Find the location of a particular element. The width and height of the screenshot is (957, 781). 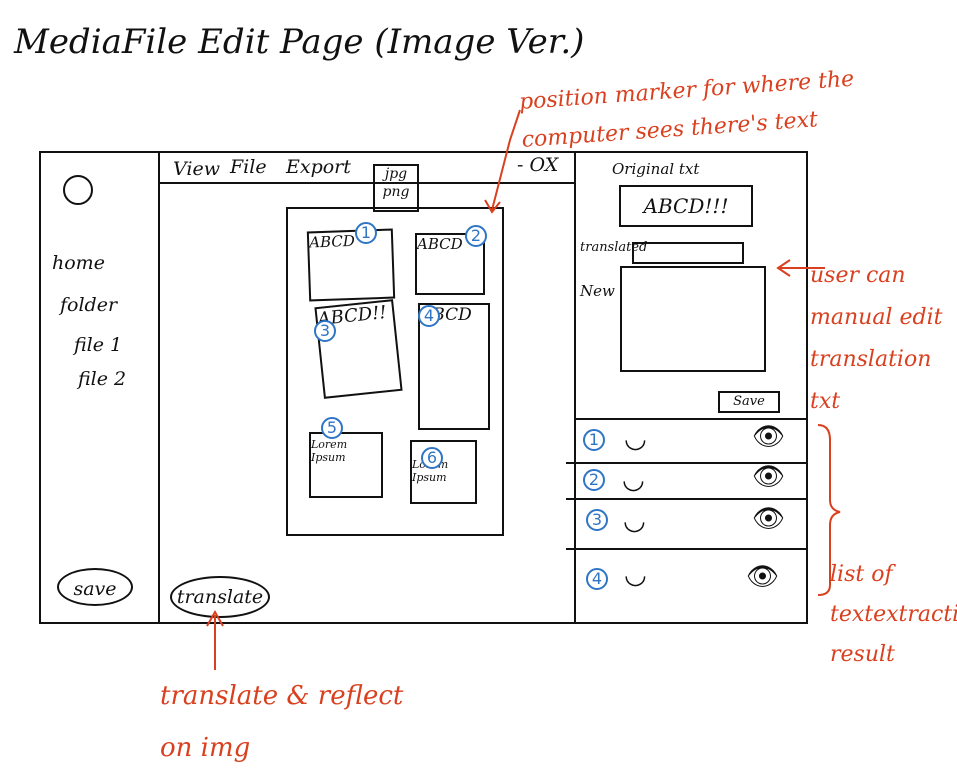

translate-annotation: translate & reflect on img is located at coordinates (282, 722).